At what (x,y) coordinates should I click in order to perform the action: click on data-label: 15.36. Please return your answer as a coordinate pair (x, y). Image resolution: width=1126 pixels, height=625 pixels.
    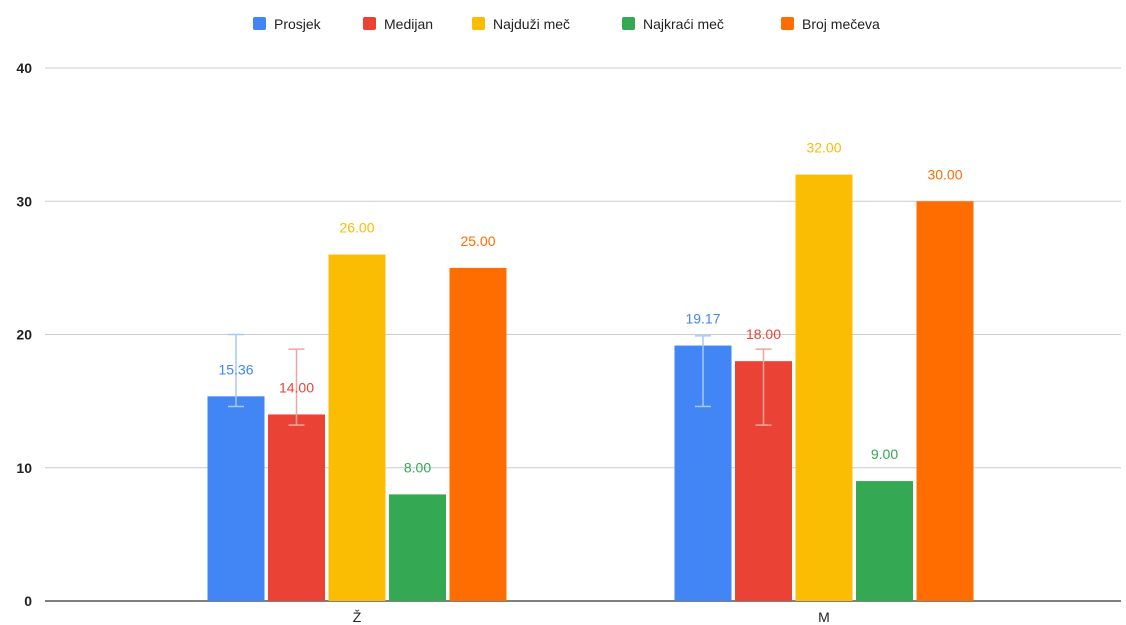
    Looking at the image, I should click on (235, 369).